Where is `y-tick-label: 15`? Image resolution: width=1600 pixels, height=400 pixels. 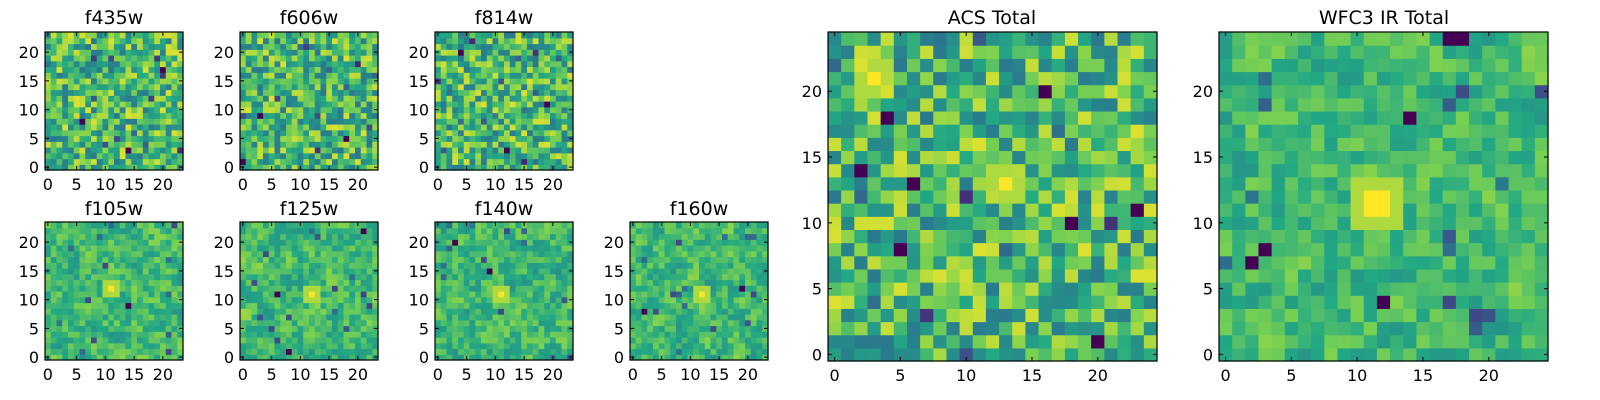
y-tick-label: 15 is located at coordinates (419, 271).